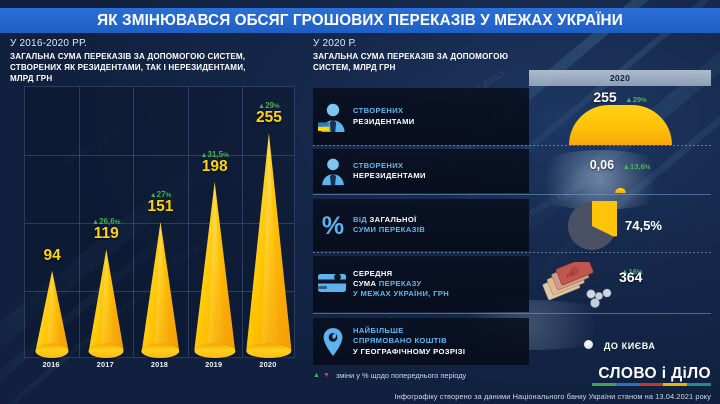 This screenshot has width=720, height=404. Describe the element at coordinates (373, 273) in the screenshot. I see `row-label-line1: СЕРЕДНЯ` at that location.